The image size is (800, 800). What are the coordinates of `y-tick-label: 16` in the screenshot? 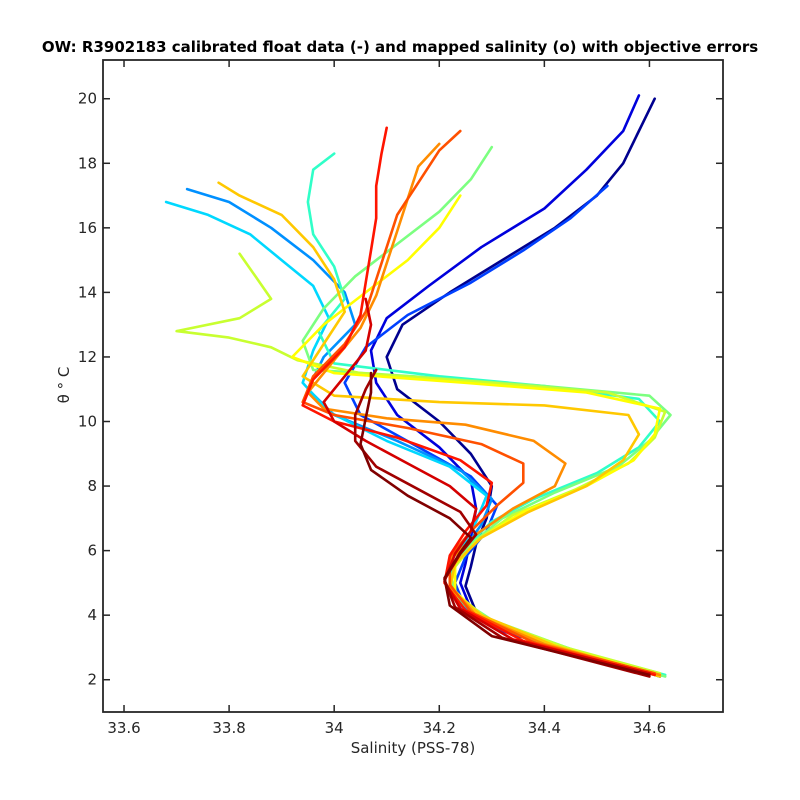 It's located at (87, 228).